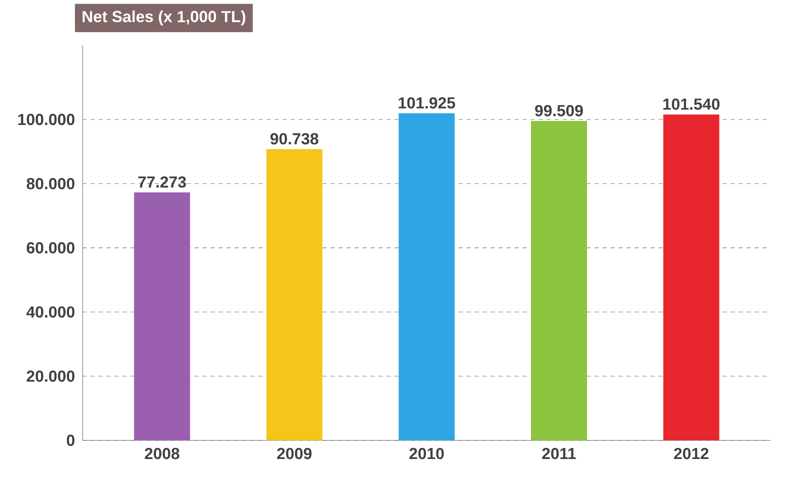  What do you see at coordinates (559, 454) in the screenshot?
I see `x-tick-label: 2011` at bounding box center [559, 454].